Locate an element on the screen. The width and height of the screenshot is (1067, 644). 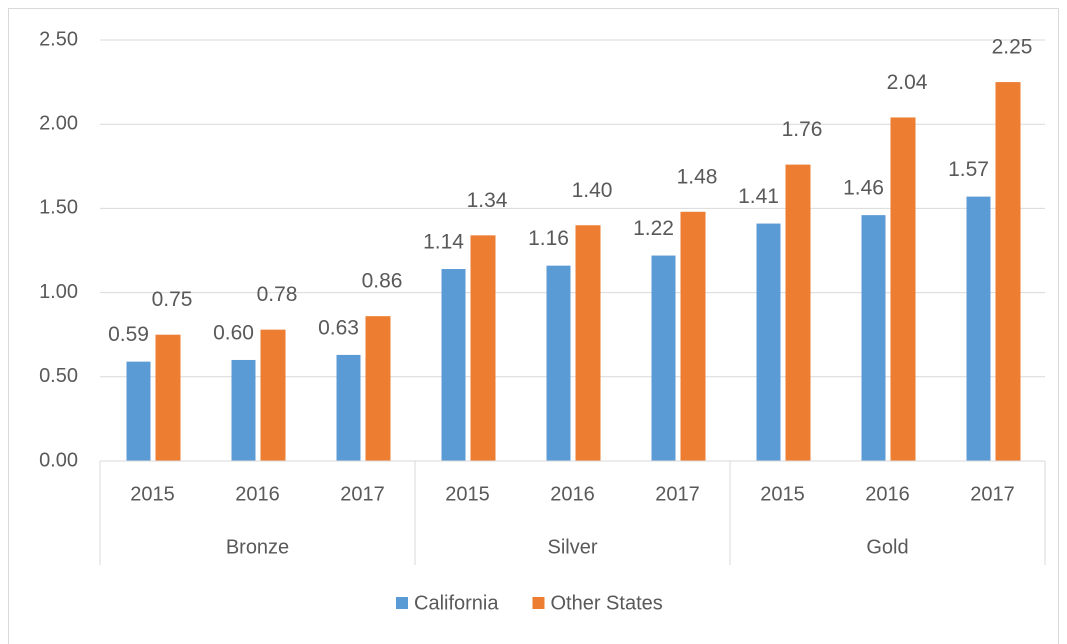
value-label: 2.04 is located at coordinates (907, 82).